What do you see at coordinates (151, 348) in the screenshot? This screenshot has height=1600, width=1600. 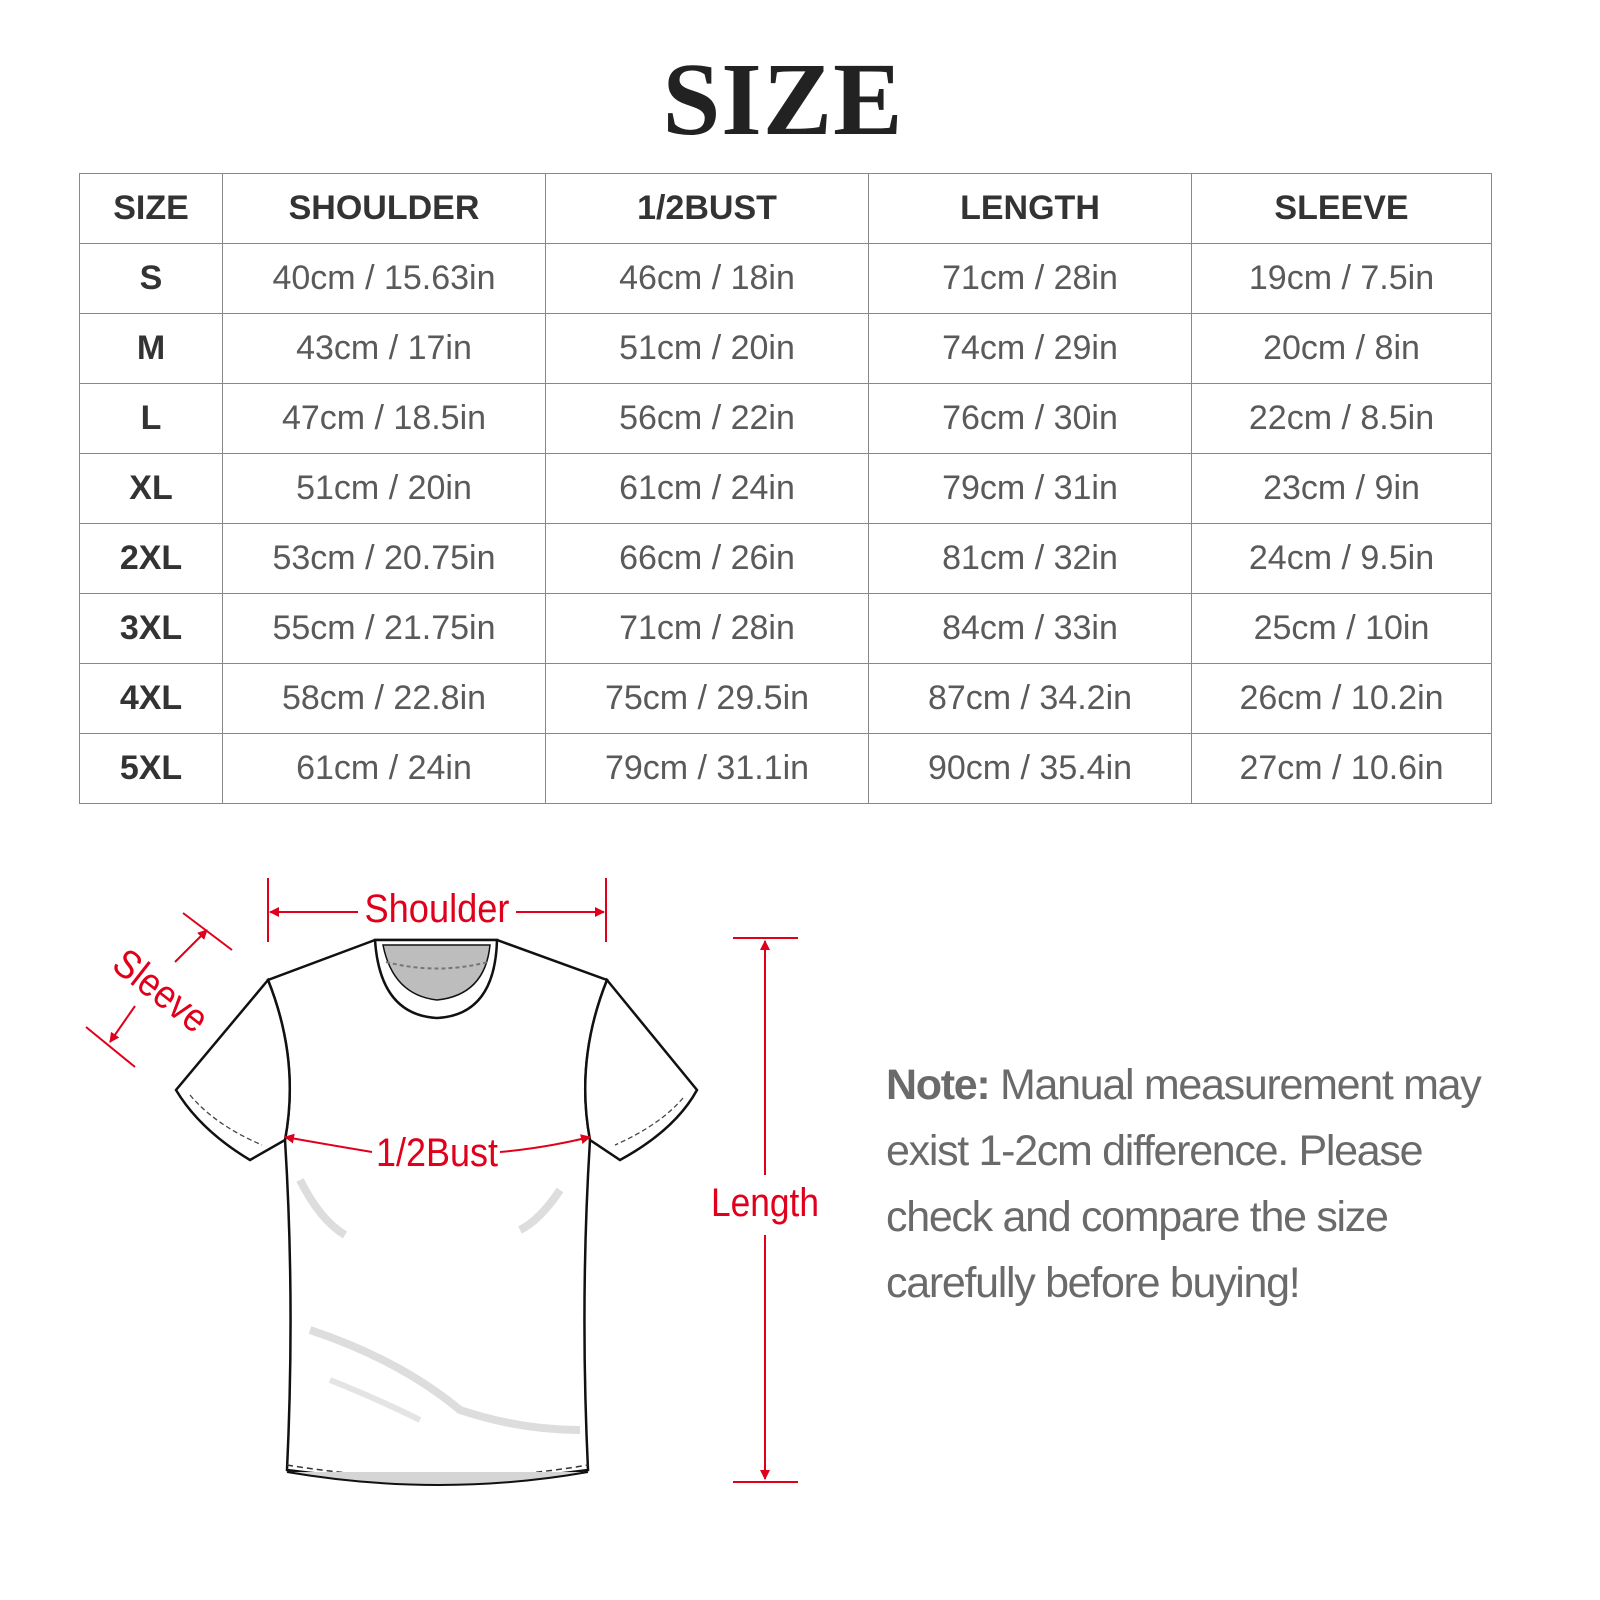 I see `size-cell: M` at bounding box center [151, 348].